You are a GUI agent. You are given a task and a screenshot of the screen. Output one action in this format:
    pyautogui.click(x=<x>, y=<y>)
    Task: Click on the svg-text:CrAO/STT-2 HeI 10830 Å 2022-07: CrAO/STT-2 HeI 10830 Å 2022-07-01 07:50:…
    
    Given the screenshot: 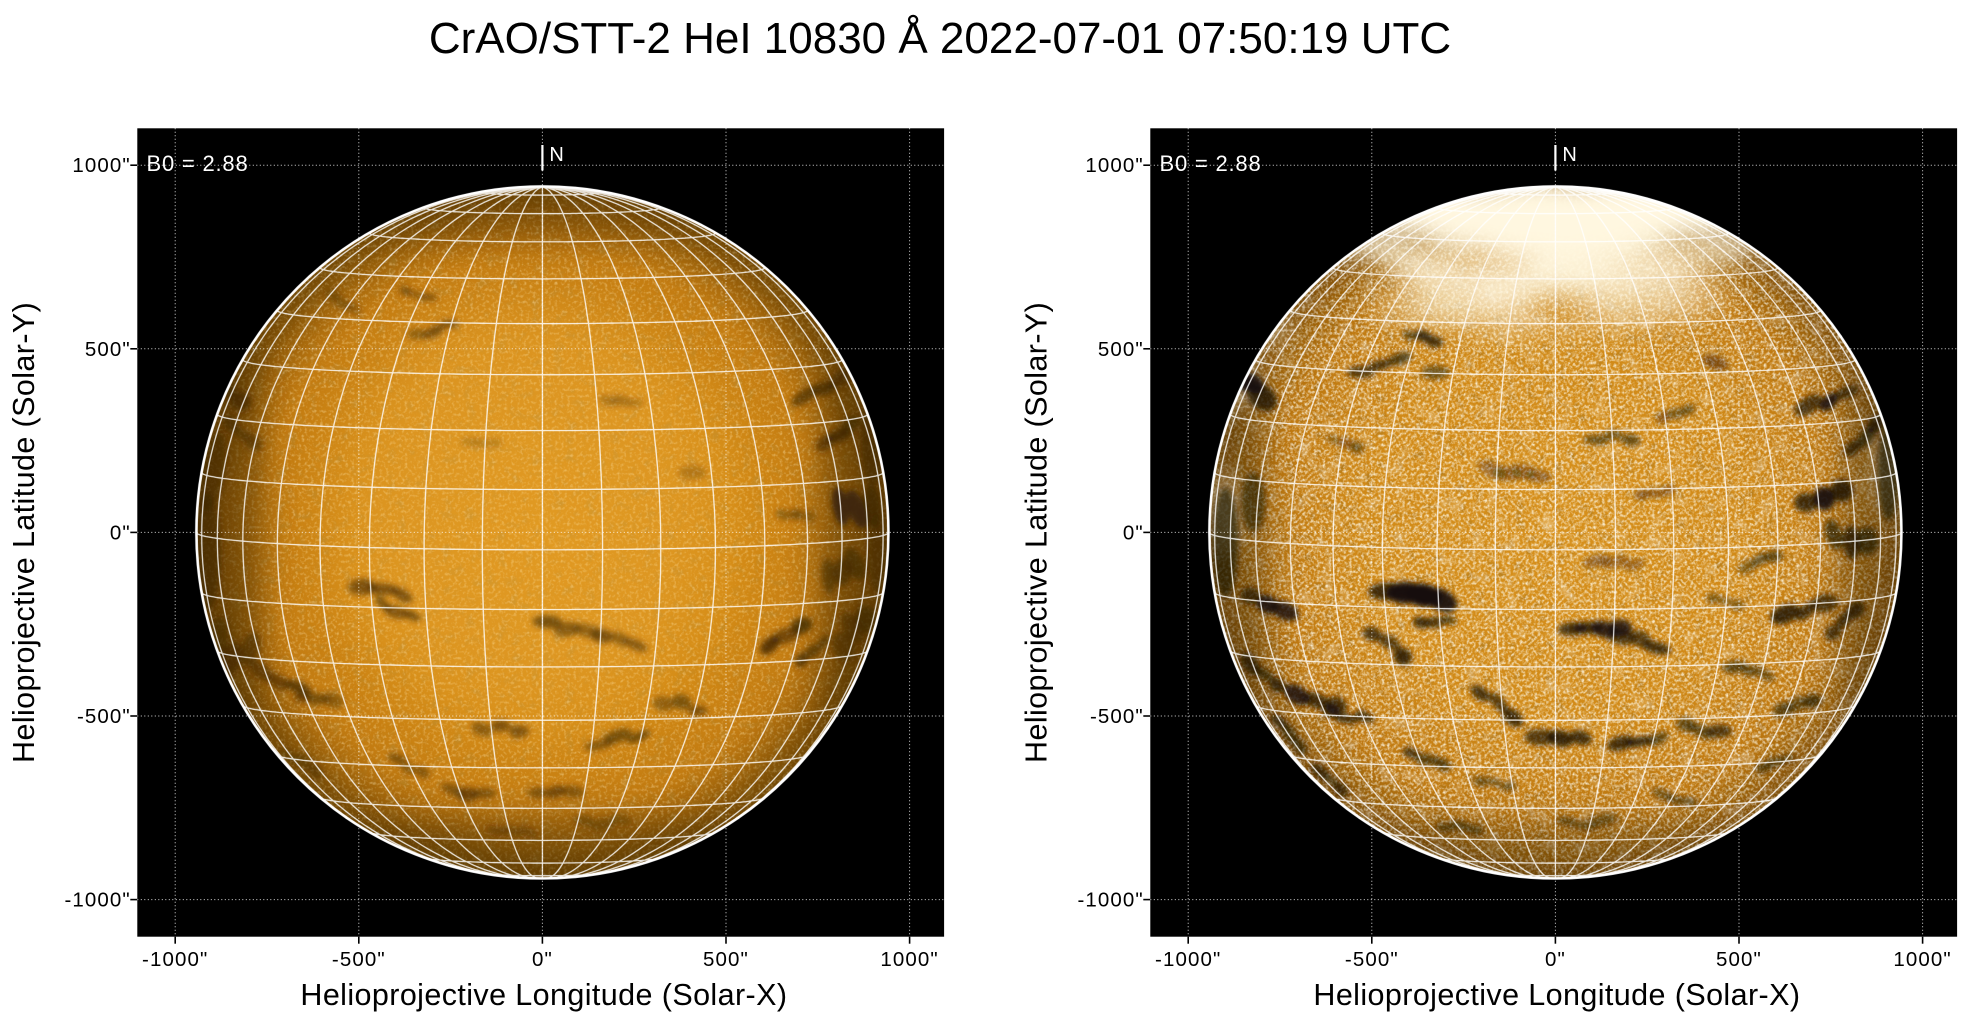 What is the action you would take?
    pyautogui.click(x=940, y=38)
    